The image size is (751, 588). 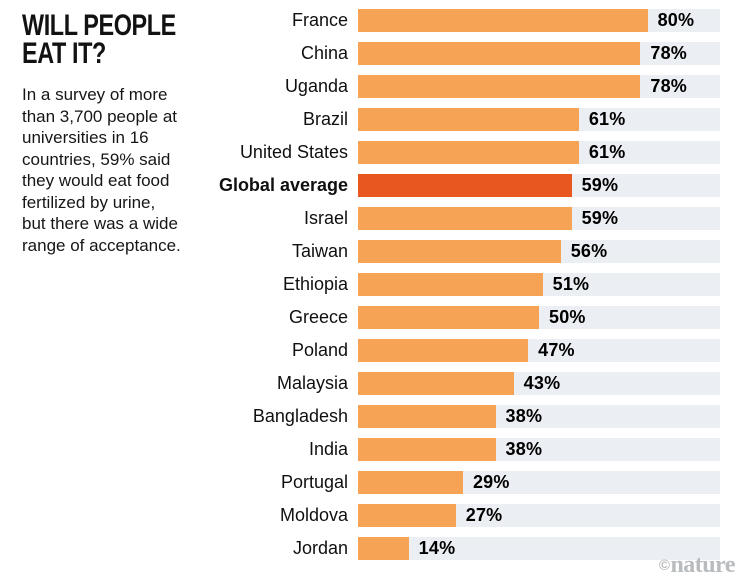 I want to click on country-label: Brazil, so click(x=325, y=119).